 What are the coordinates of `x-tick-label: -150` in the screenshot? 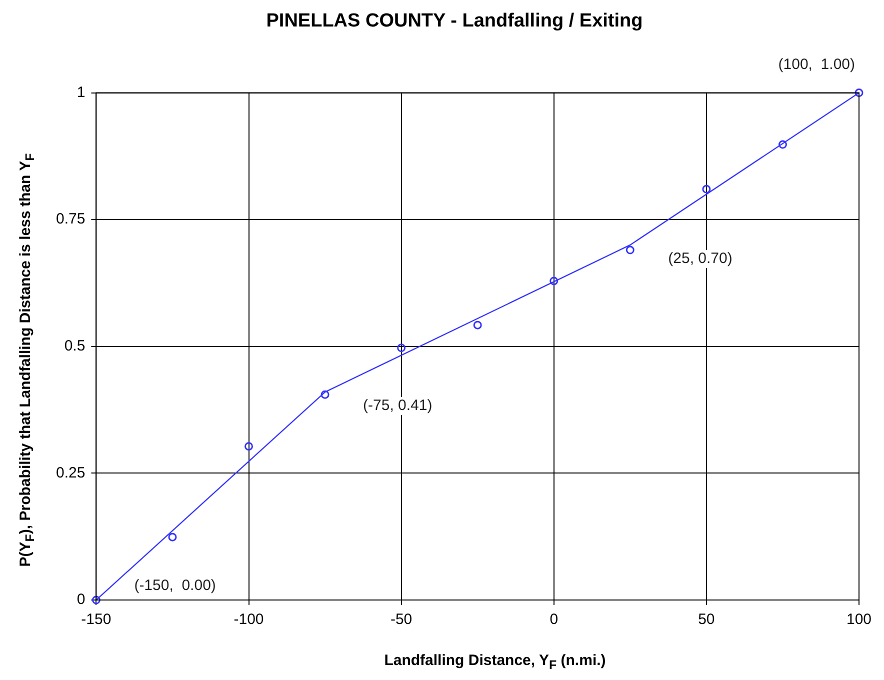 It's located at (96, 619).